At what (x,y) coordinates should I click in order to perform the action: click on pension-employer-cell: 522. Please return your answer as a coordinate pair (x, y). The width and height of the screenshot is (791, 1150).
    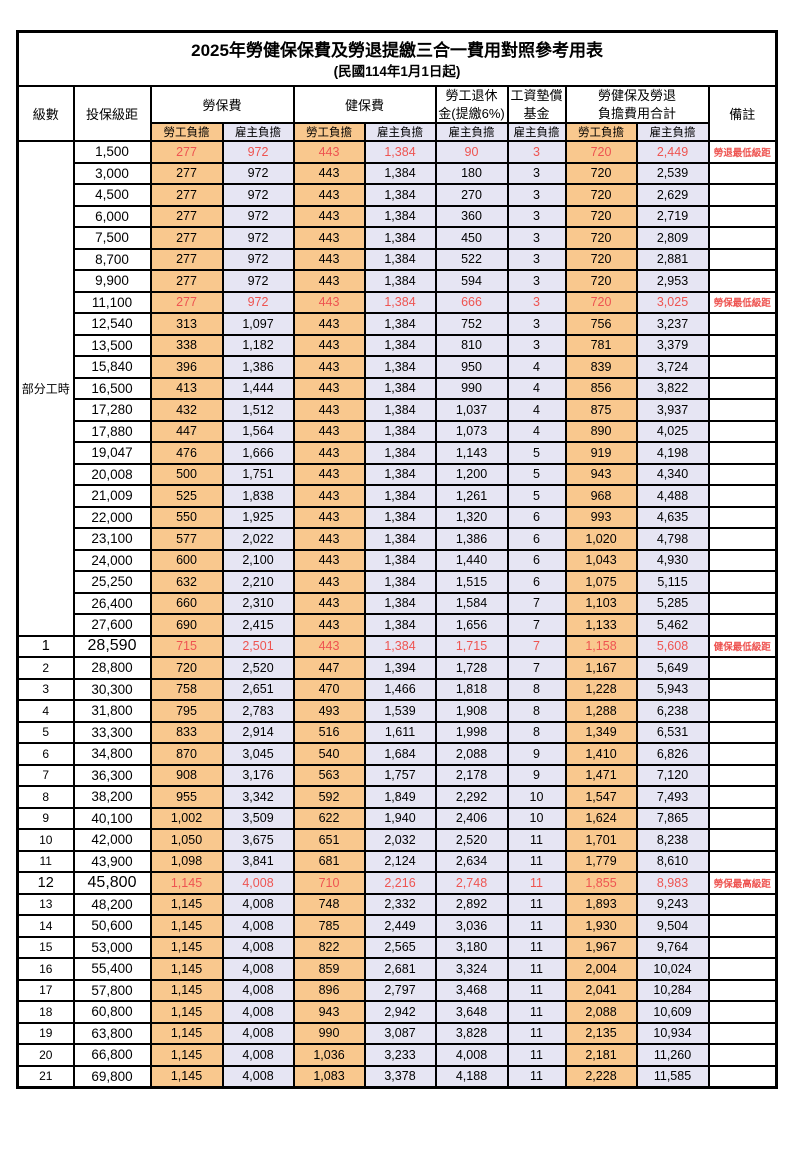
    Looking at the image, I should click on (471, 259).